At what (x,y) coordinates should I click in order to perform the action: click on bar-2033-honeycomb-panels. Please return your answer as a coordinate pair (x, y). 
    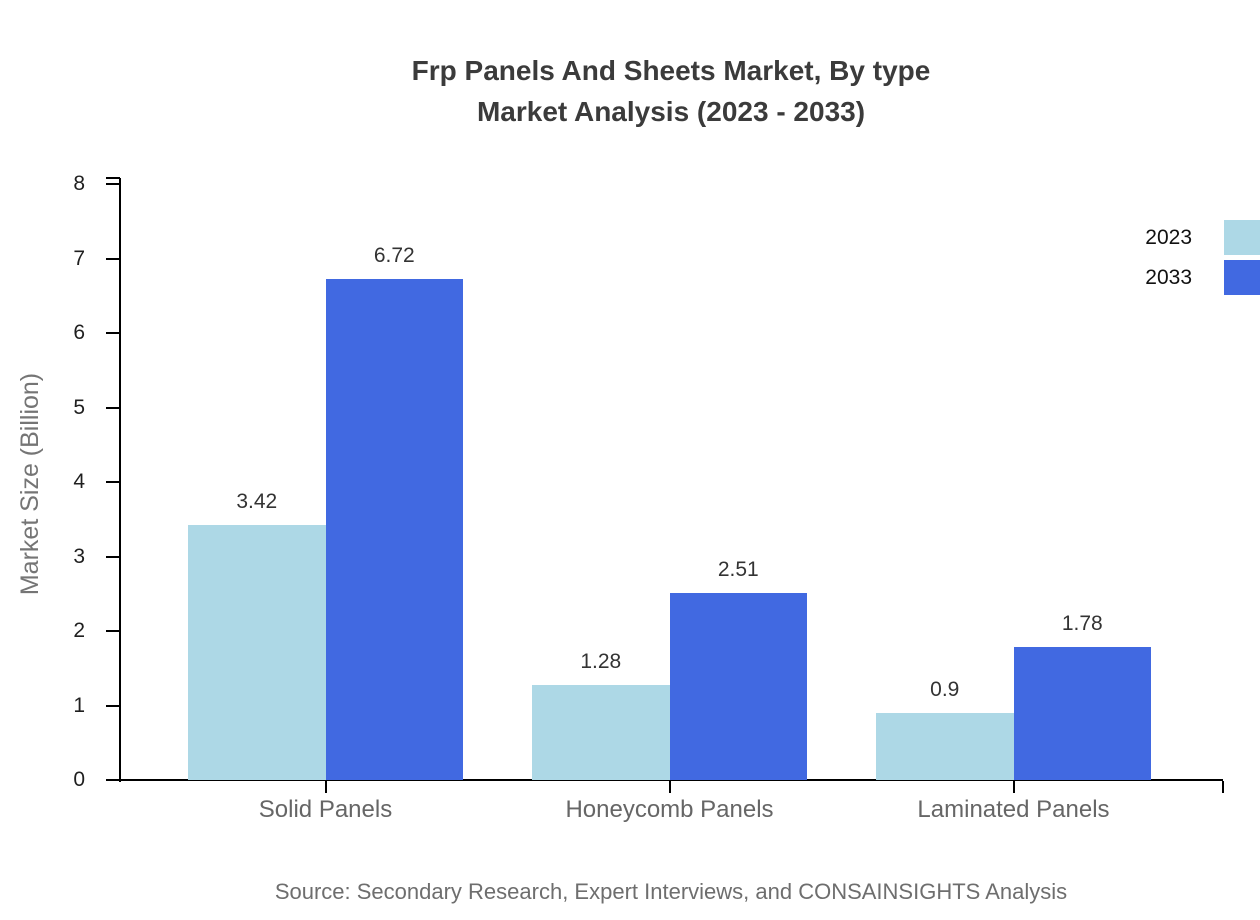
    Looking at the image, I should click on (738, 686).